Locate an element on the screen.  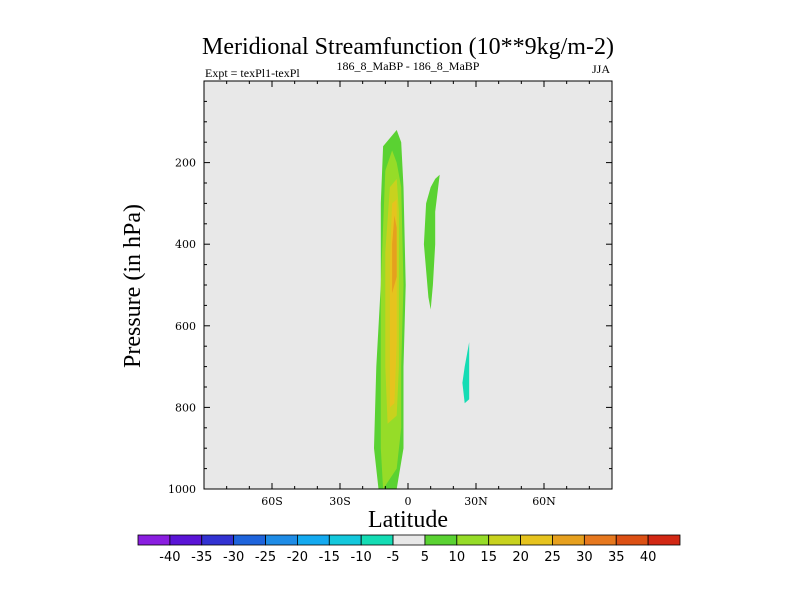
x-axis-label: Latitude is located at coordinates (408, 520).